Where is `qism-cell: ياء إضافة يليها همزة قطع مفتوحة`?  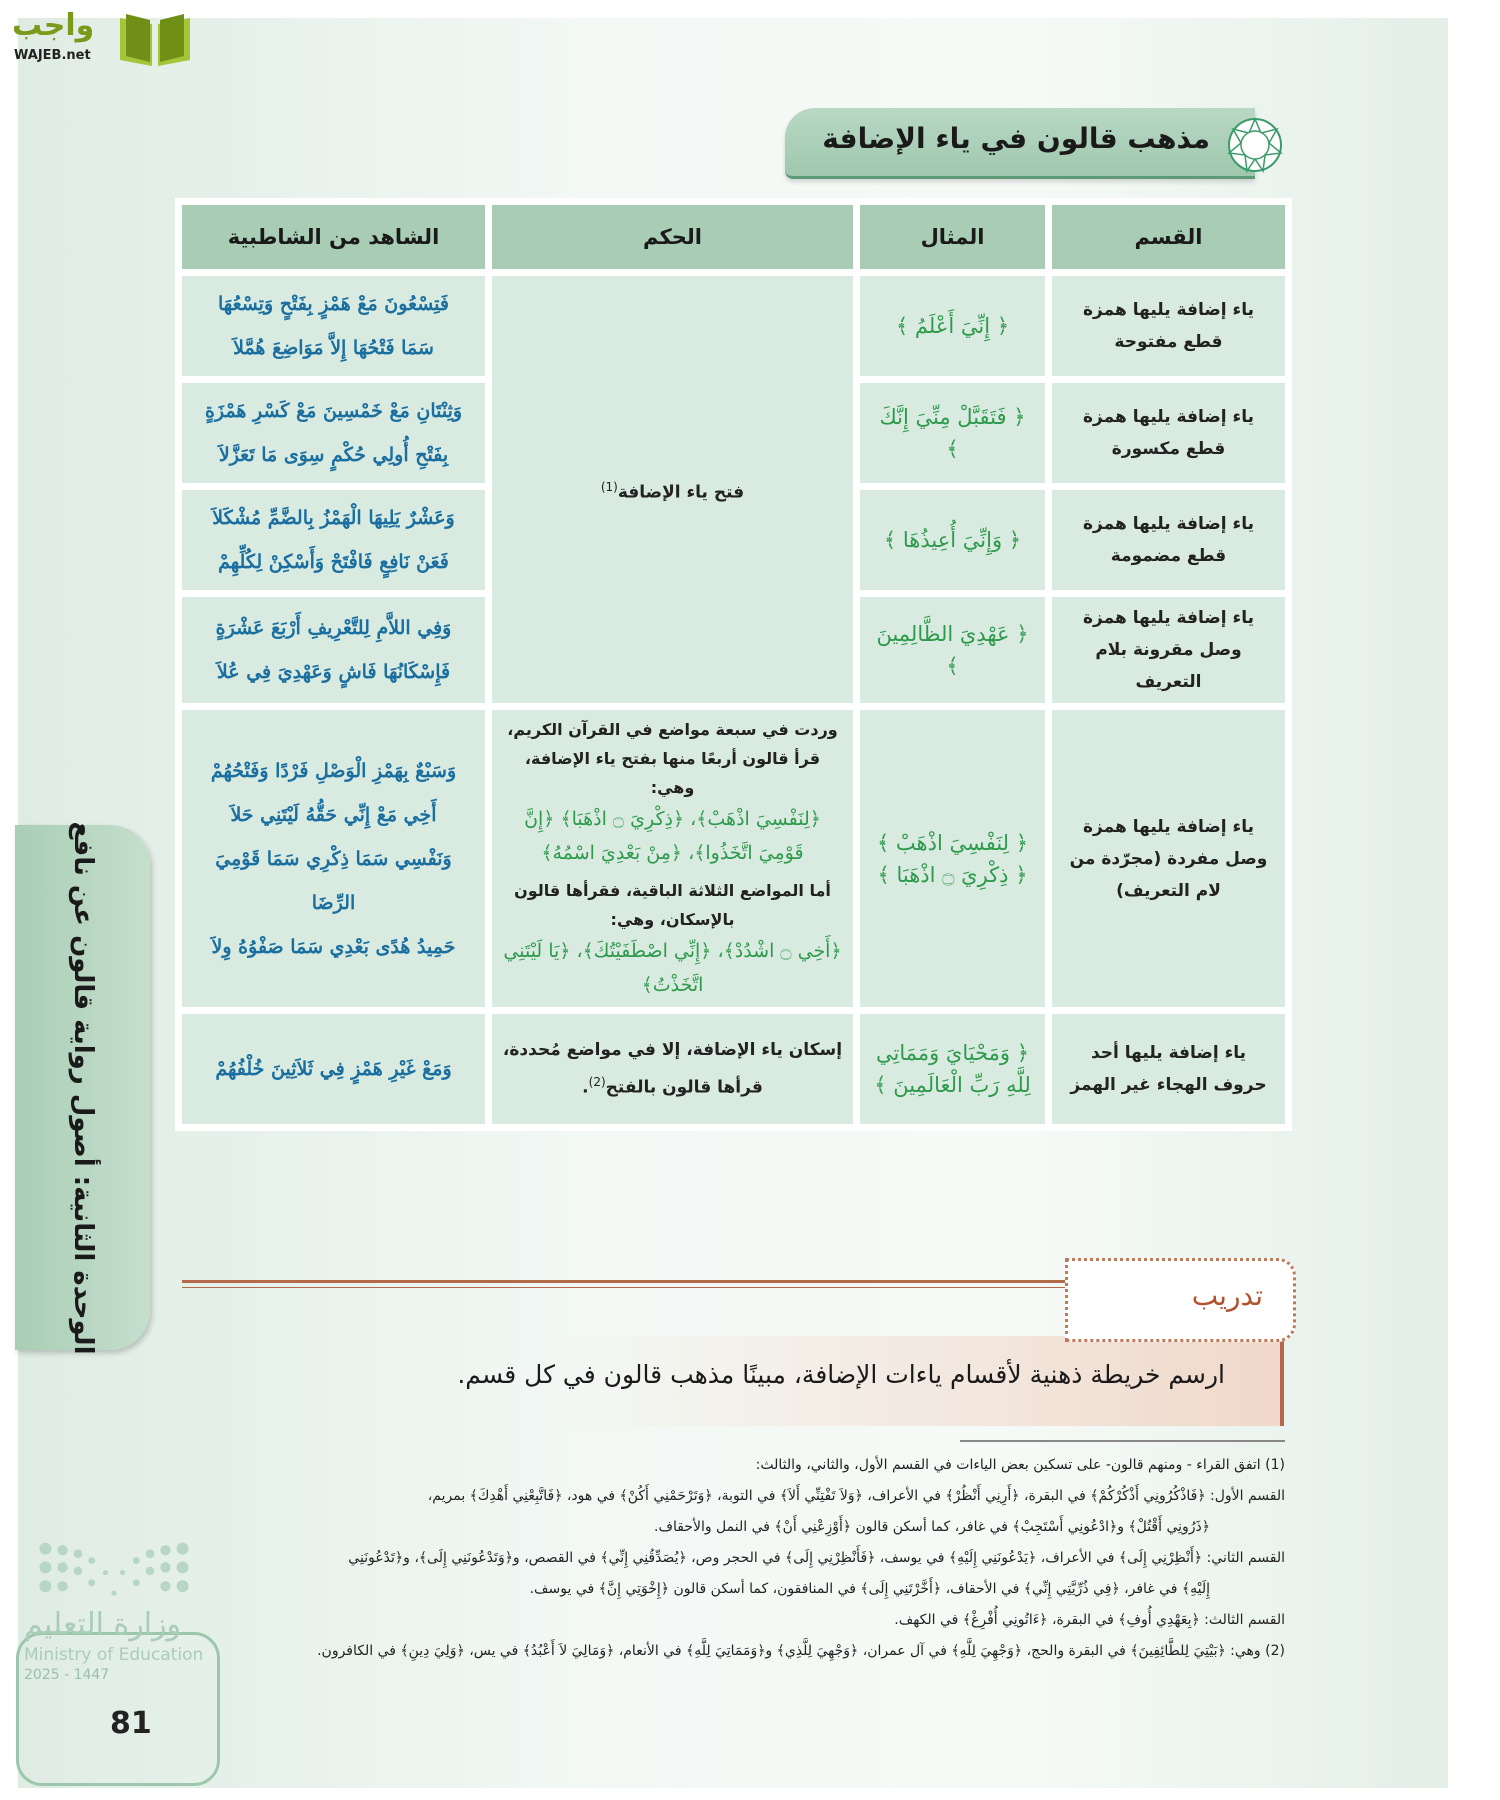
qism-cell: ياء إضافة يليها همزة قطع مفتوحة is located at coordinates (1168, 326).